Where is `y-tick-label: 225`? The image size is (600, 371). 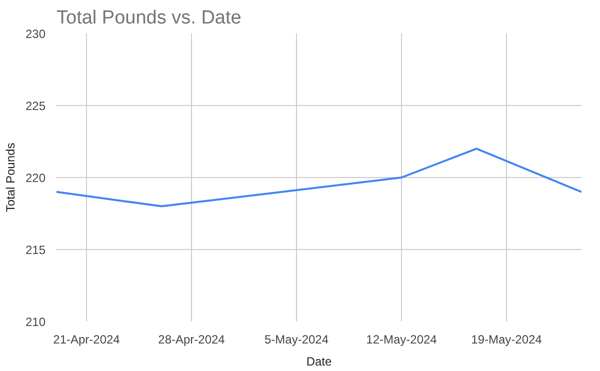 y-tick-label: 225 is located at coordinates (35, 106).